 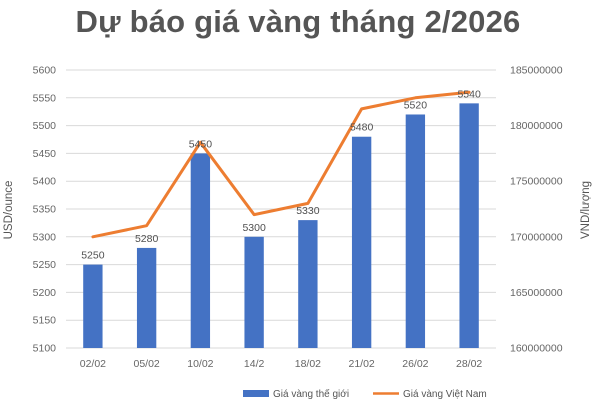 What do you see at coordinates (362, 128) in the screenshot?
I see `data-label: 5480` at bounding box center [362, 128].